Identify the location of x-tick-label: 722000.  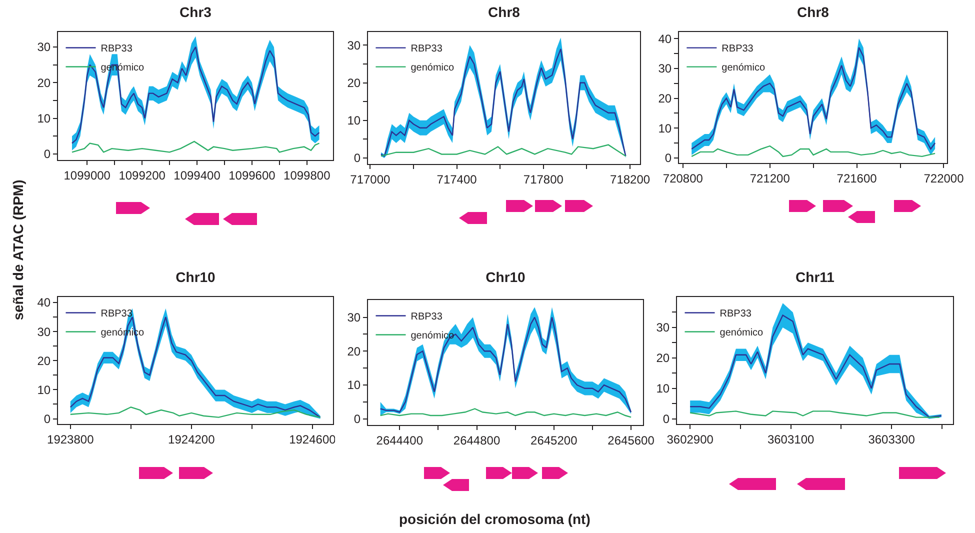
(944, 178).